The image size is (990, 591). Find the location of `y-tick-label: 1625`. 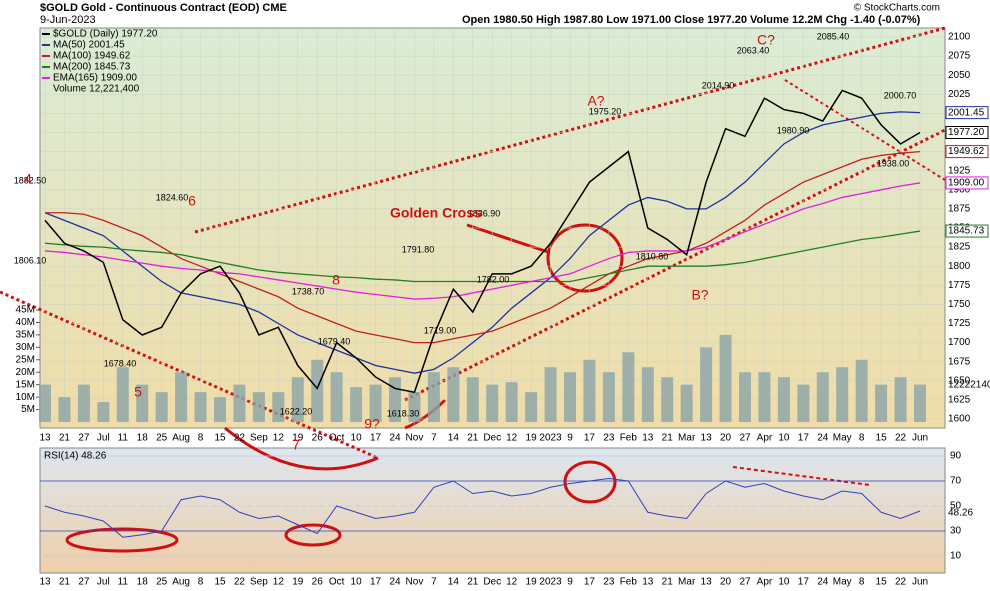

y-tick-label: 1625 is located at coordinates (959, 400).